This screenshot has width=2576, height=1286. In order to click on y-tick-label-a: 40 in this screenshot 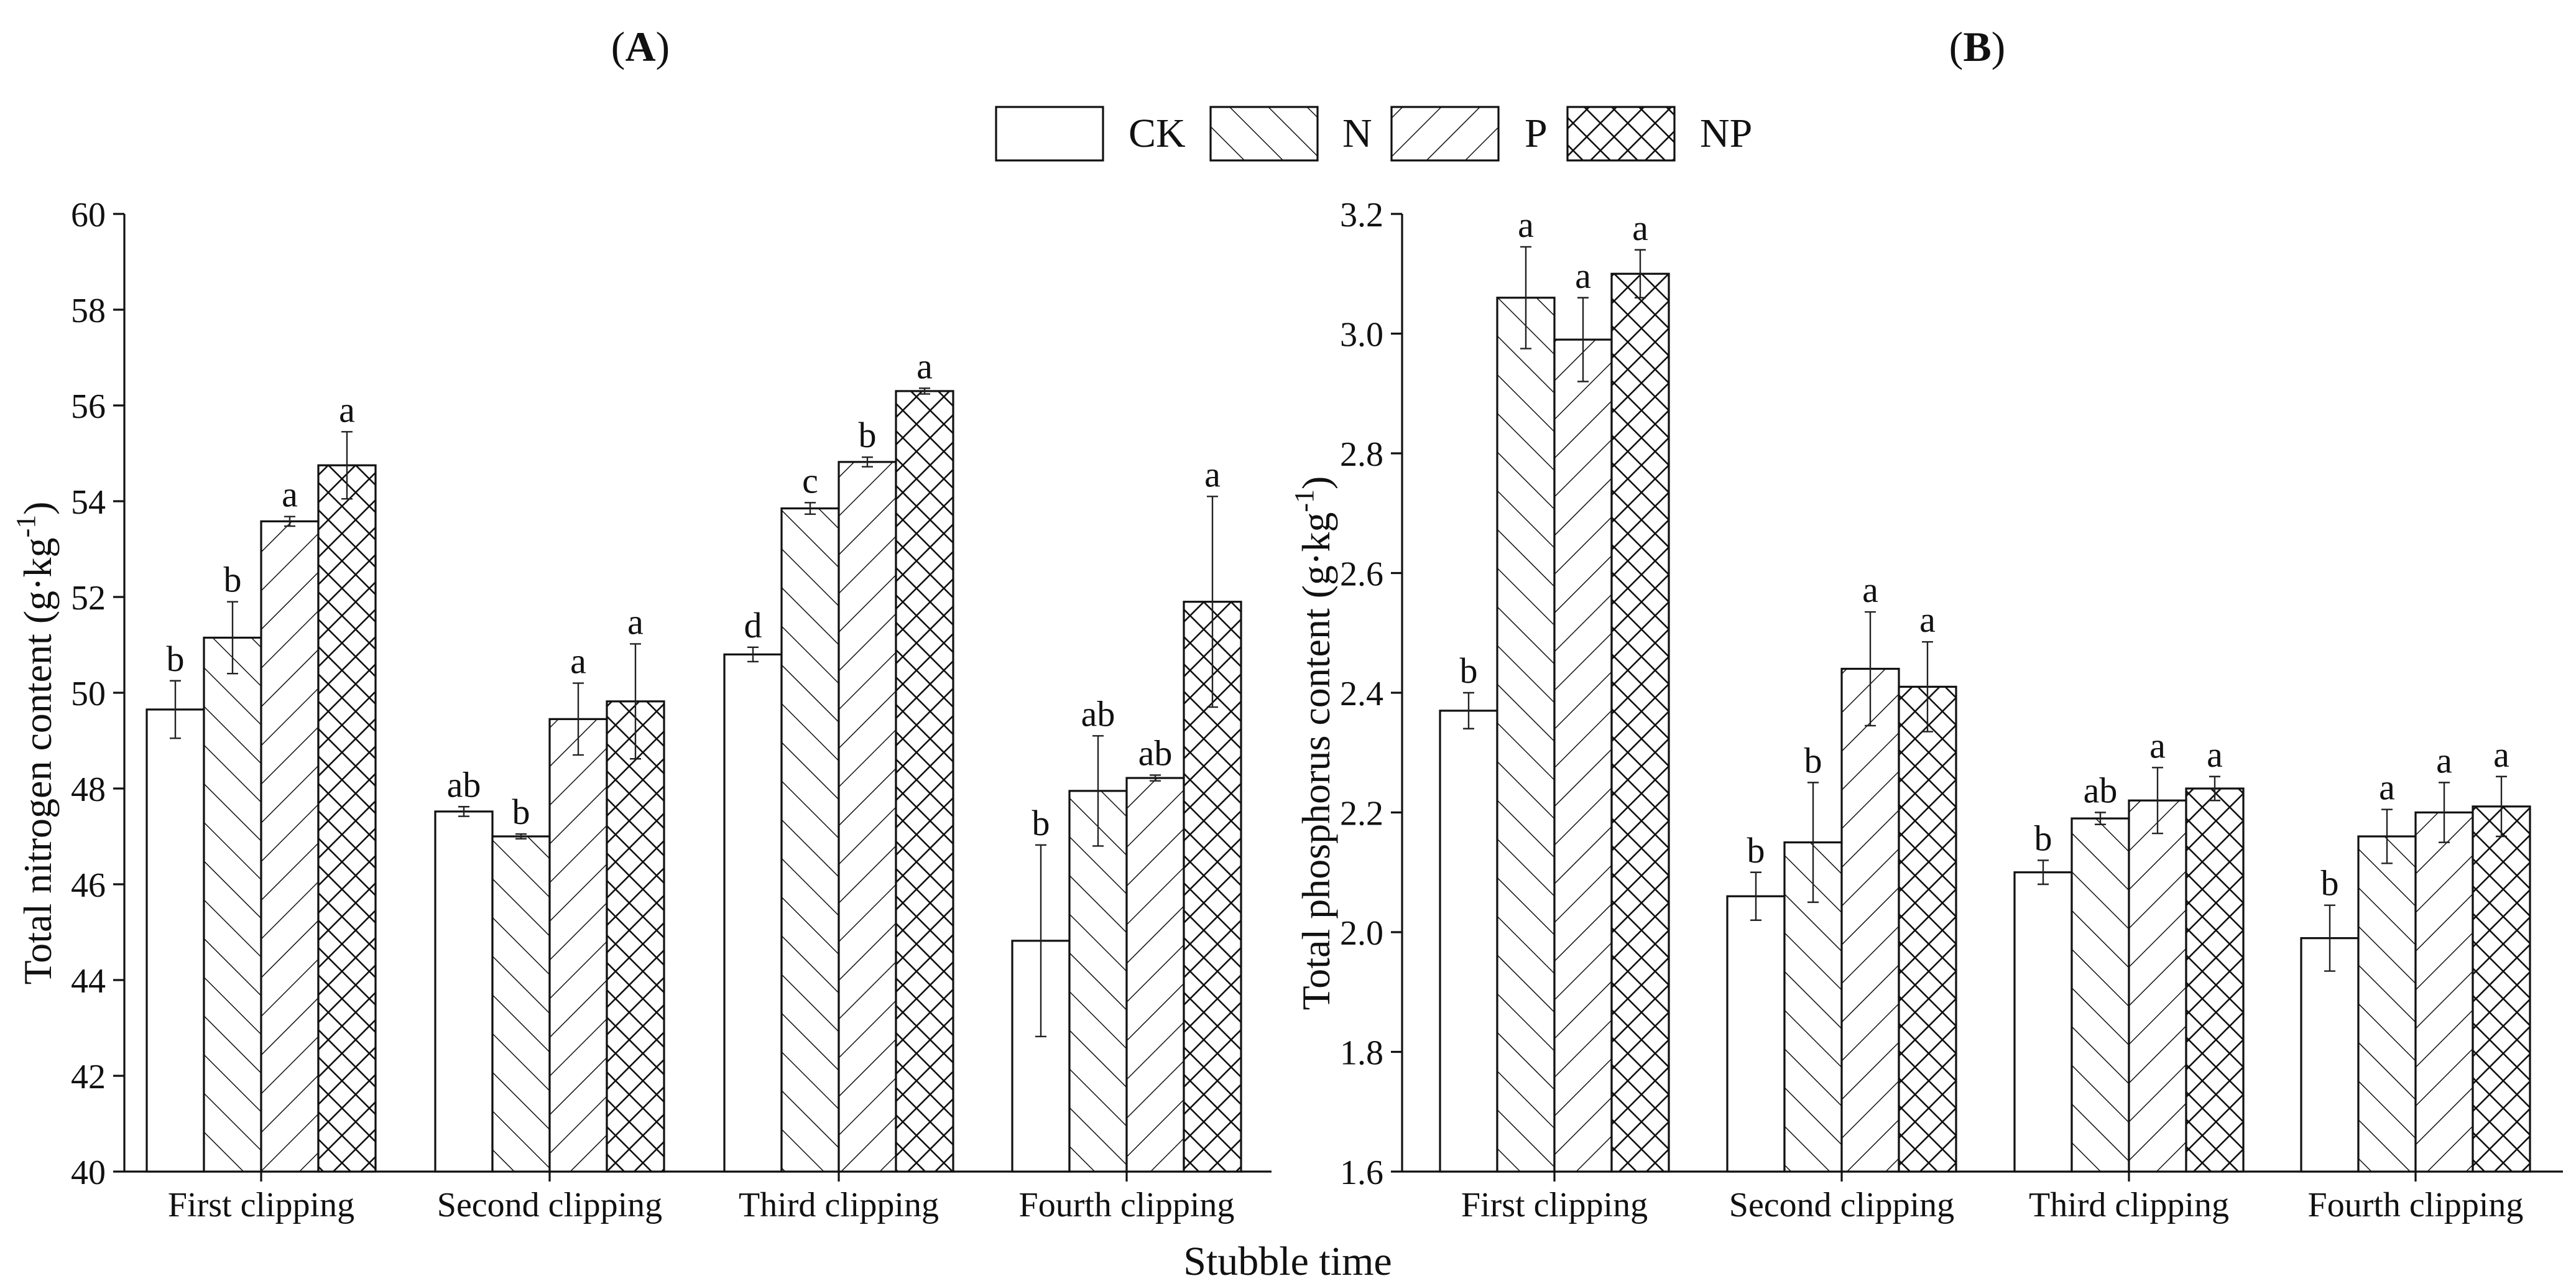, I will do `click(88, 1173)`.